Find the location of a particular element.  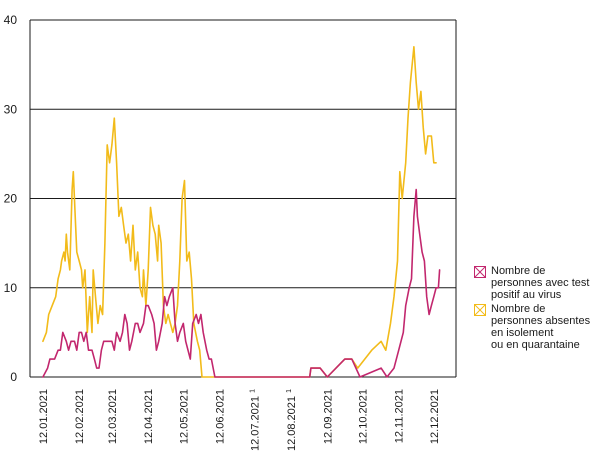

x-tick-label-4: 12.05.2021 is located at coordinates (184, 416).